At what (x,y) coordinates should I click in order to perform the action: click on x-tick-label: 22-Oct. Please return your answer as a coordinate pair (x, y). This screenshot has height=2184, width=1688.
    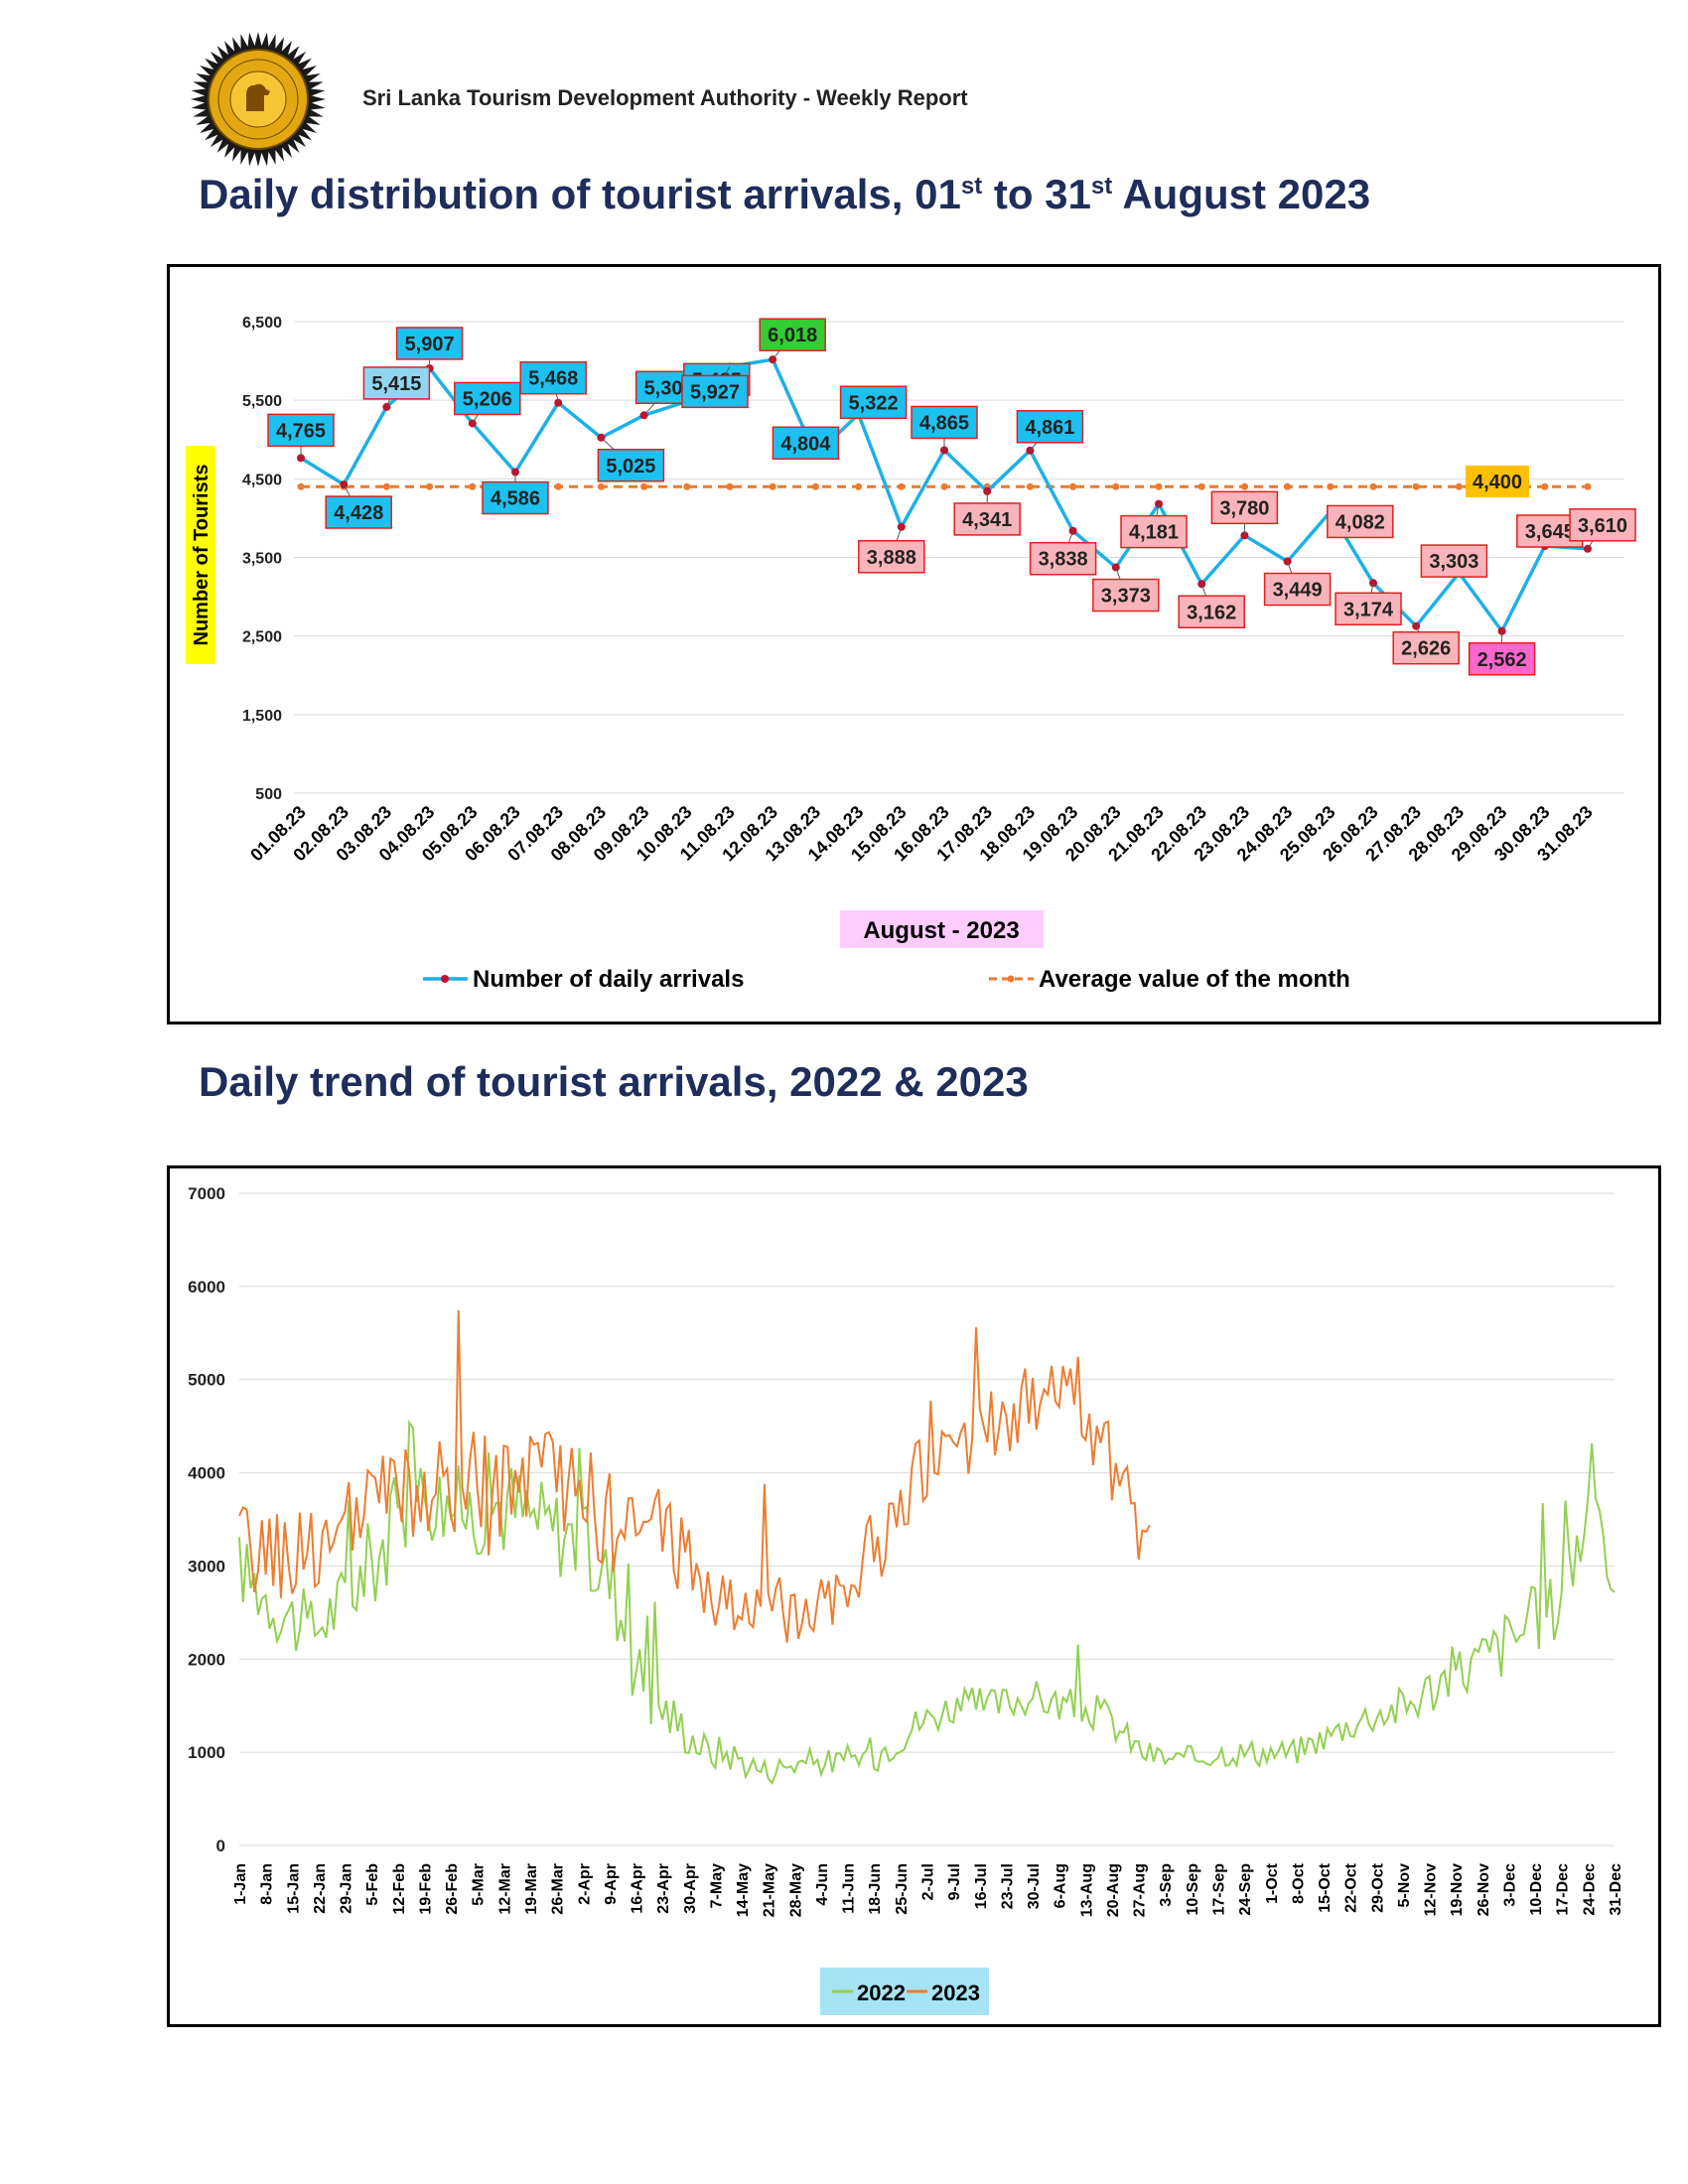
    Looking at the image, I should click on (1351, 1887).